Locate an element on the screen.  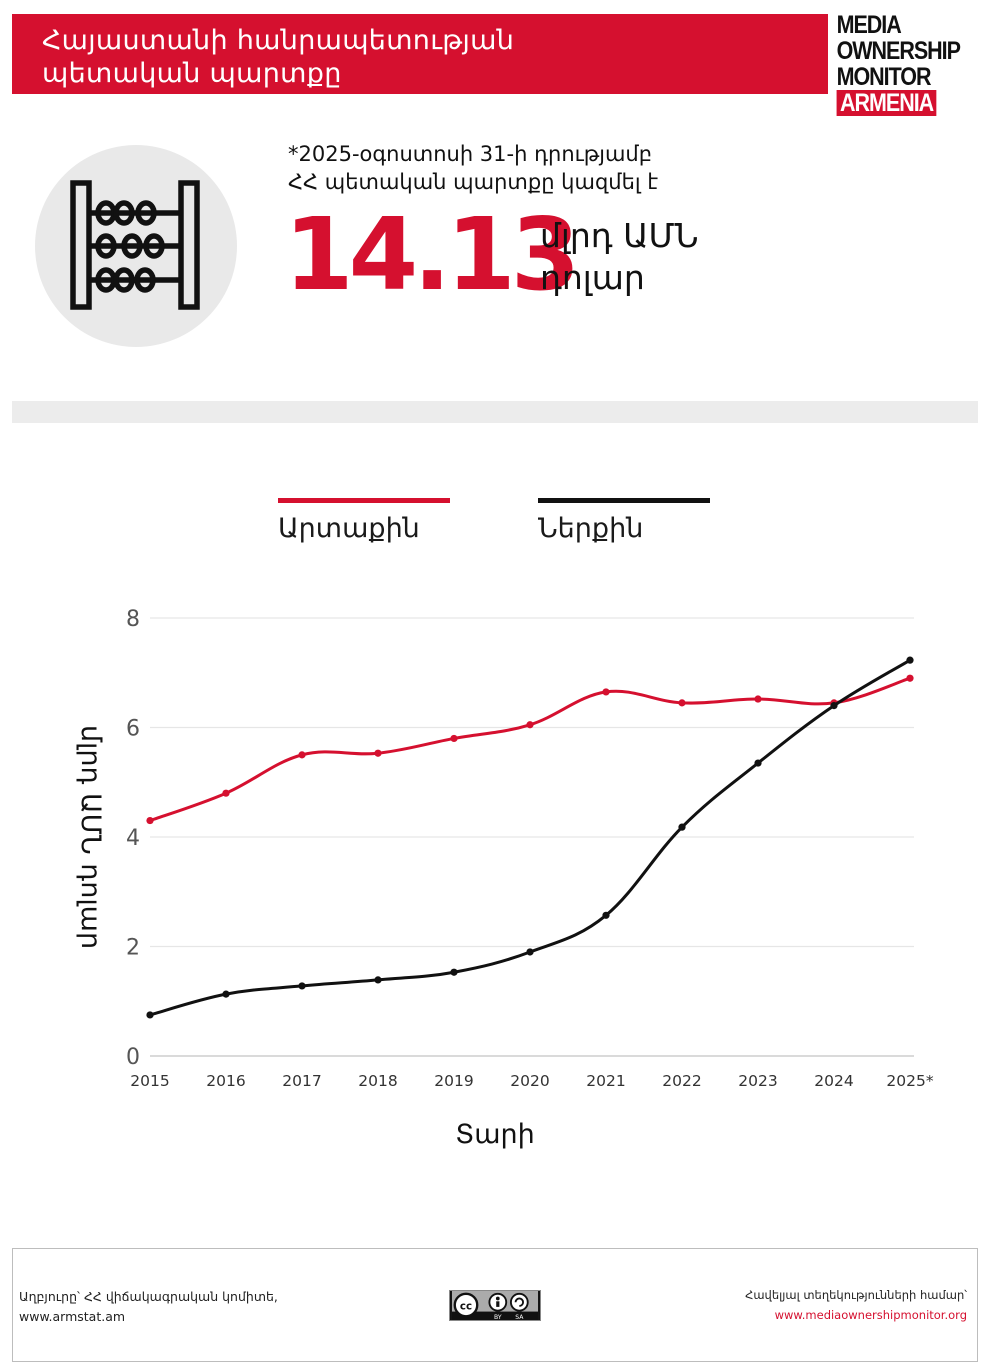
y-tick-label: 6 is located at coordinates (133, 729).